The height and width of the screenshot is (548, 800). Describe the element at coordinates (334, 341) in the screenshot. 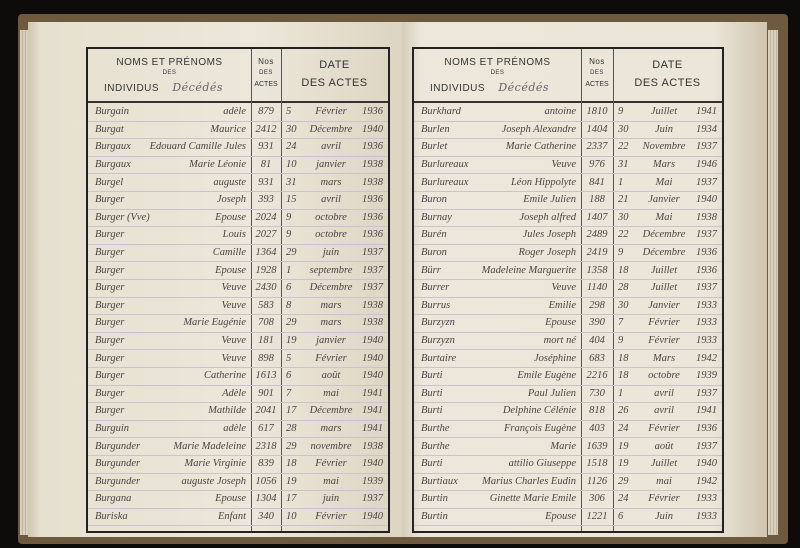

I see `date-cell: 19 janvier 1940` at that location.